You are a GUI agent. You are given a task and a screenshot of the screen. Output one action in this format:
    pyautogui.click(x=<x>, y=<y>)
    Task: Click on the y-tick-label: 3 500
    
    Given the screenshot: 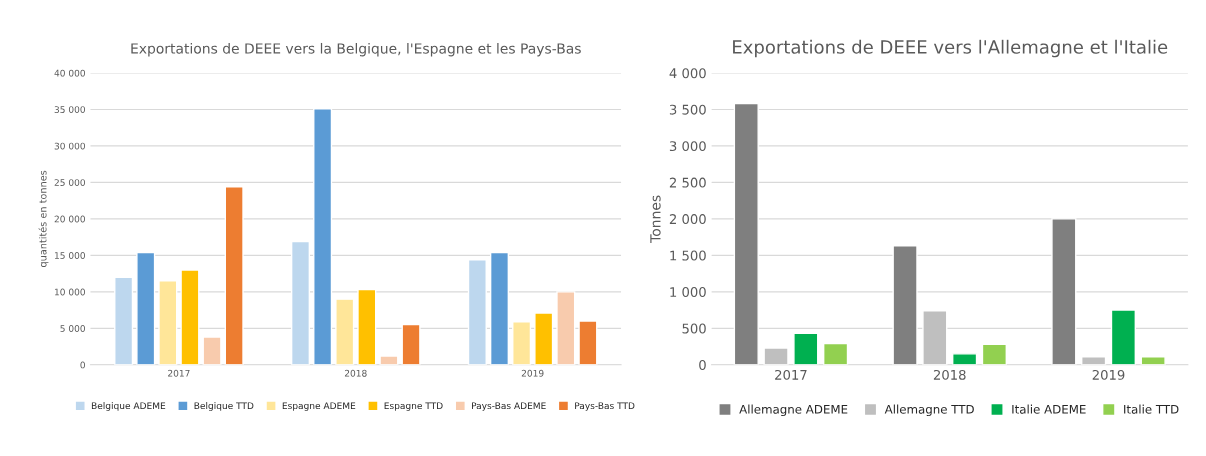 What is the action you would take?
    pyautogui.click(x=687, y=109)
    